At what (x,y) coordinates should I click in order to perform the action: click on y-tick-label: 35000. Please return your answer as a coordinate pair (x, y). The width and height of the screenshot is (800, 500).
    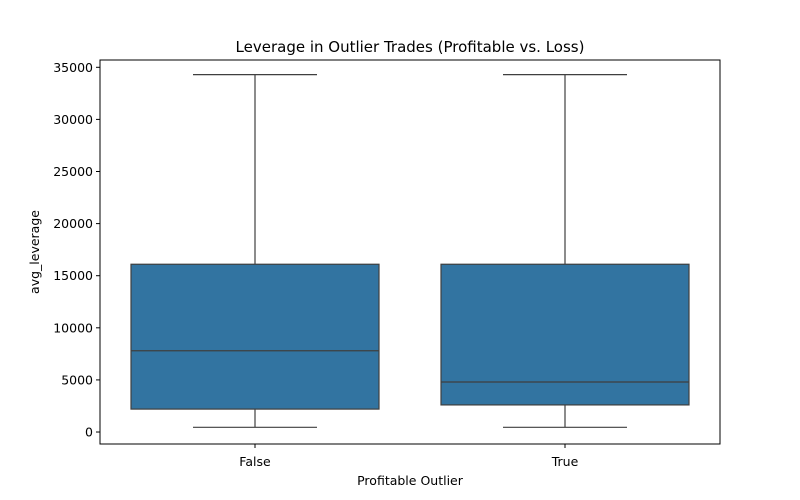
    Looking at the image, I should click on (73, 67).